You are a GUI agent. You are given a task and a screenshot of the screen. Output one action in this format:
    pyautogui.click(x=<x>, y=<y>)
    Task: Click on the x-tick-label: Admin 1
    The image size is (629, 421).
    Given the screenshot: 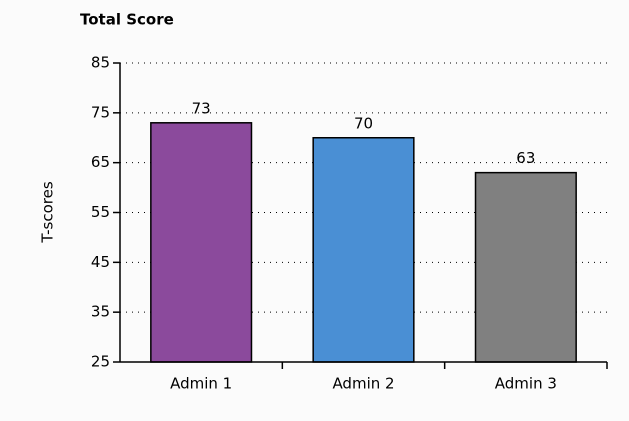 What is the action you would take?
    pyautogui.click(x=201, y=384)
    